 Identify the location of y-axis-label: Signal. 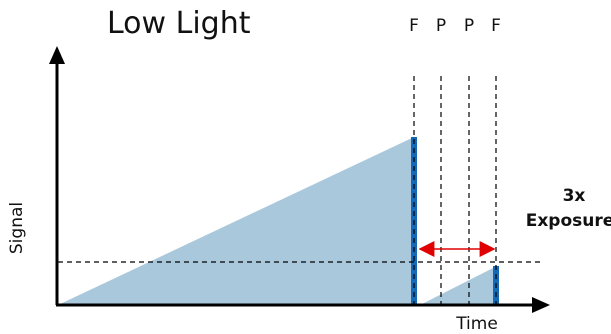
(17, 228).